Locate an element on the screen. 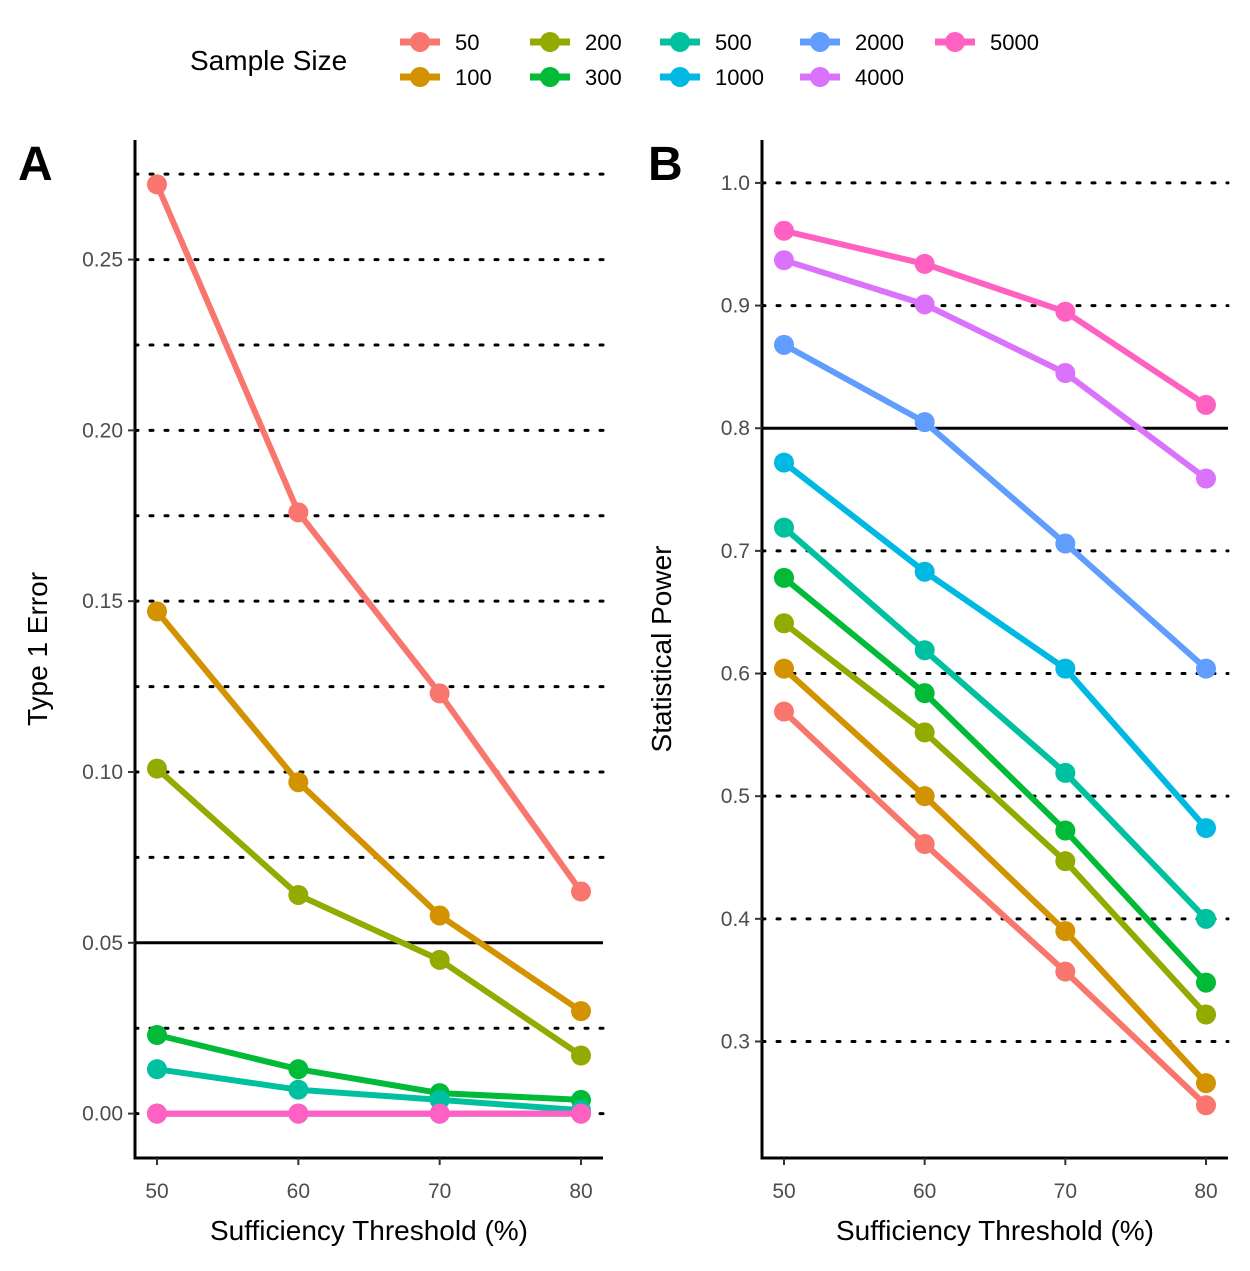  x-axis-title: Sufficiency Threshold (%) is located at coordinates (369, 1230).